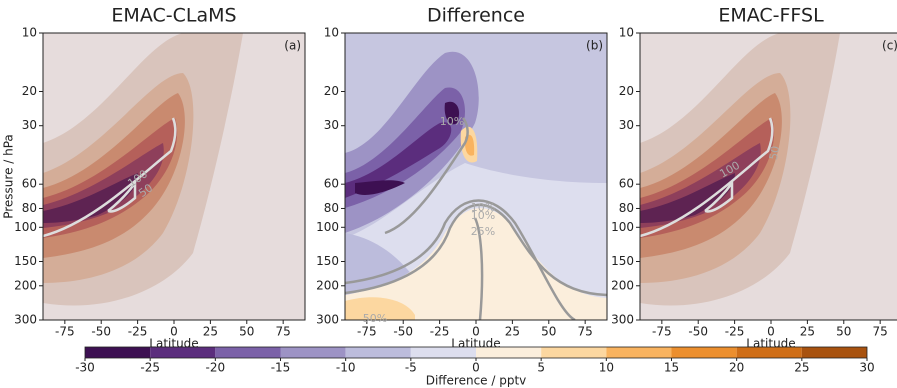 Image resolution: width=897 pixels, height=388 pixels. Describe the element at coordinates (85, 368) in the screenshot. I see `colorbar-tick-label: -30` at that location.